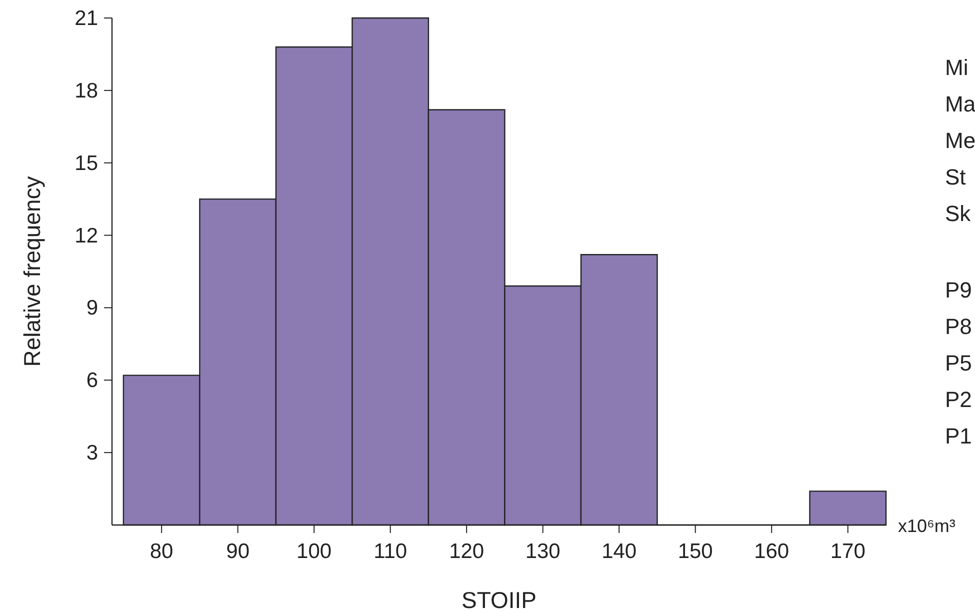  I want to click on x-tick-label: 160, so click(772, 551).